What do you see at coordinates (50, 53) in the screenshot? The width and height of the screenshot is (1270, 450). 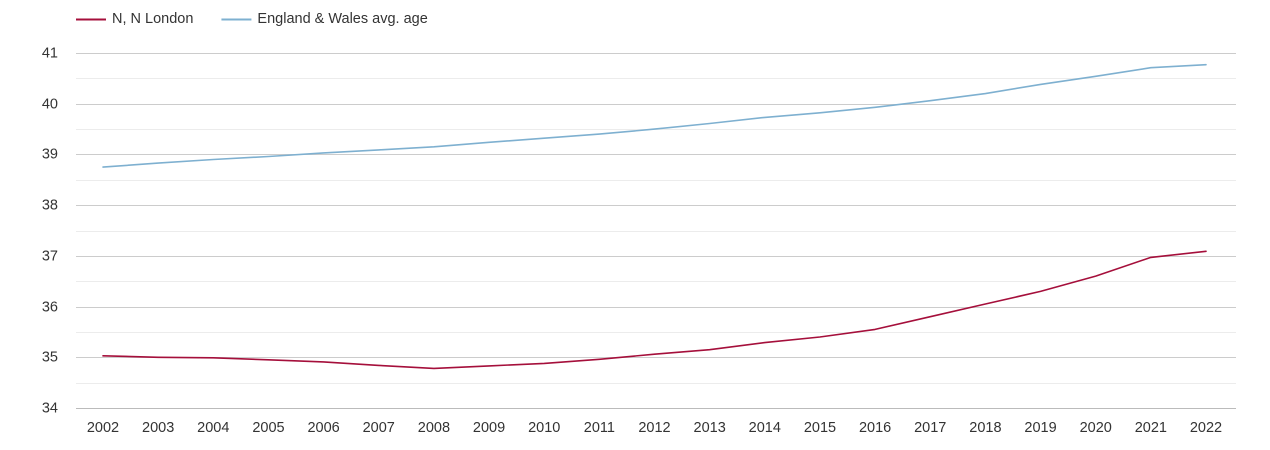 I see `y-tick-label: 41` at bounding box center [50, 53].